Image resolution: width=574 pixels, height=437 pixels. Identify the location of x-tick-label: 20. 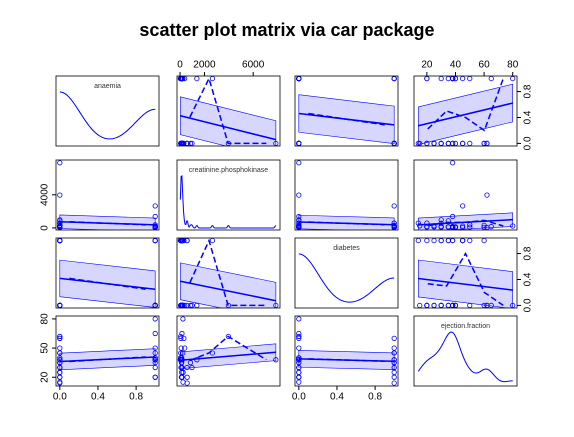
(427, 65).